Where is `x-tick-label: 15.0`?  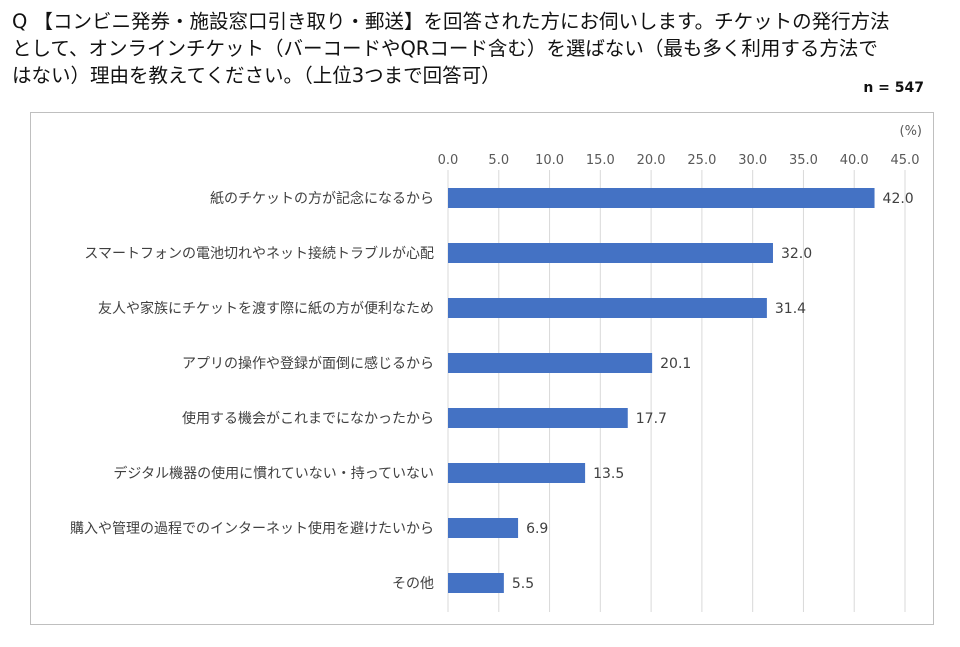 x-tick-label: 15.0 is located at coordinates (600, 160).